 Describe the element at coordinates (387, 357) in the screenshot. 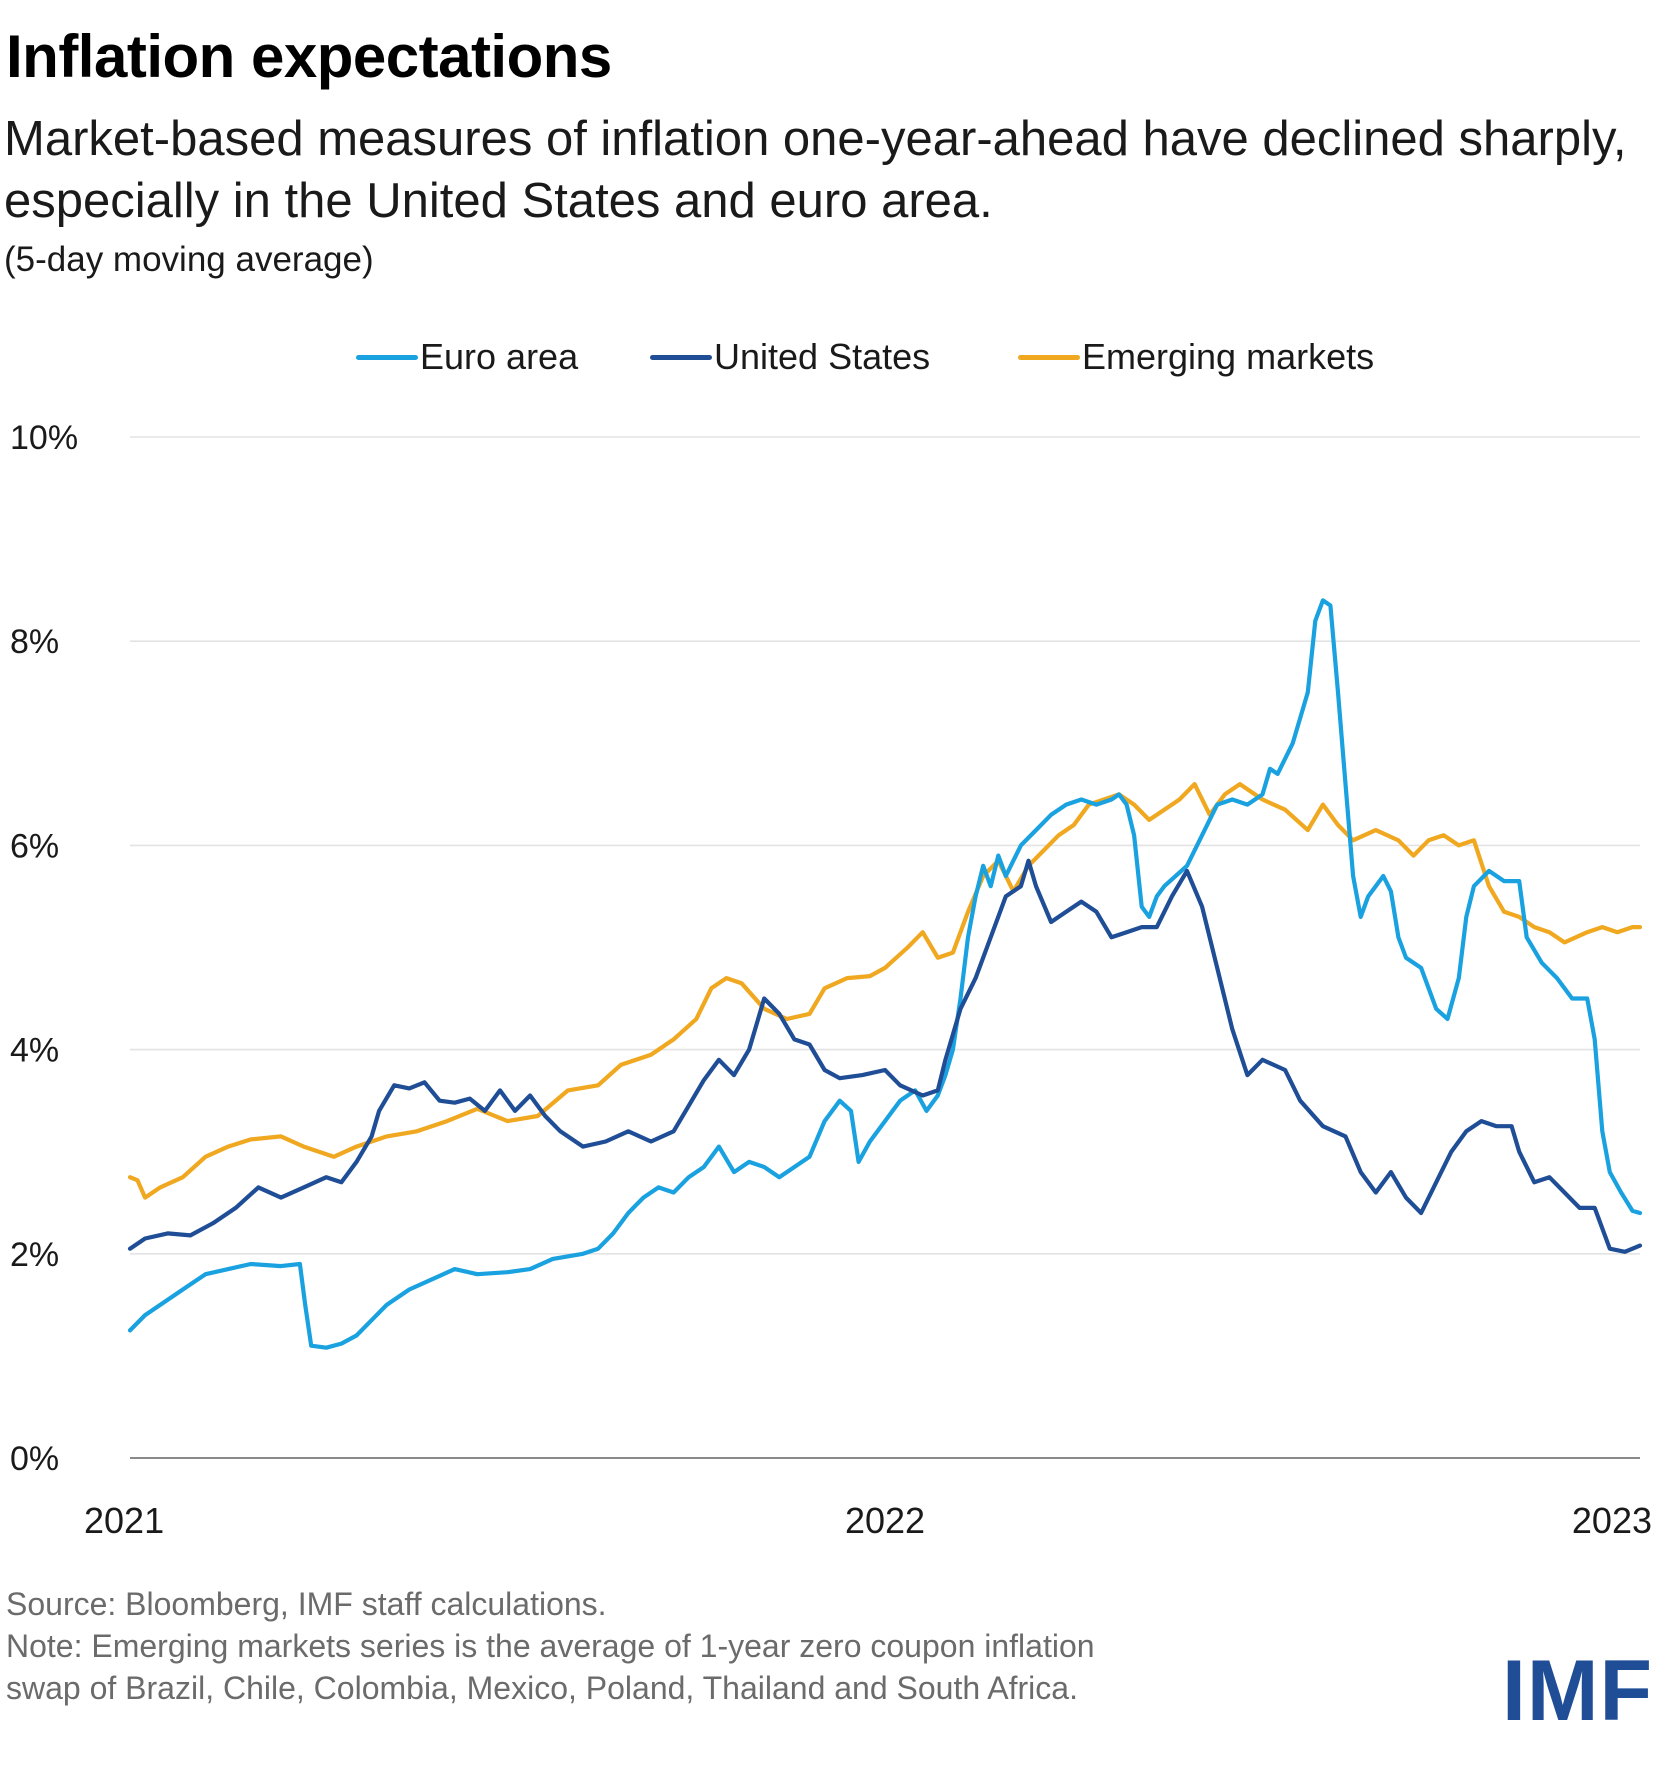

I see `legend-swatch-euro-area` at that location.